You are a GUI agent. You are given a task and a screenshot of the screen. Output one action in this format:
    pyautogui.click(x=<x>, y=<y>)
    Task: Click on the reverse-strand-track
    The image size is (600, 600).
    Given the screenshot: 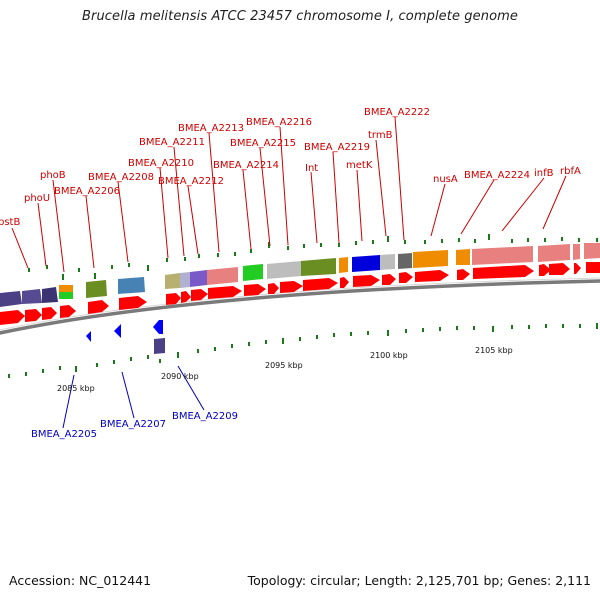 What is the action you would take?
    pyautogui.click(x=124, y=331)
    